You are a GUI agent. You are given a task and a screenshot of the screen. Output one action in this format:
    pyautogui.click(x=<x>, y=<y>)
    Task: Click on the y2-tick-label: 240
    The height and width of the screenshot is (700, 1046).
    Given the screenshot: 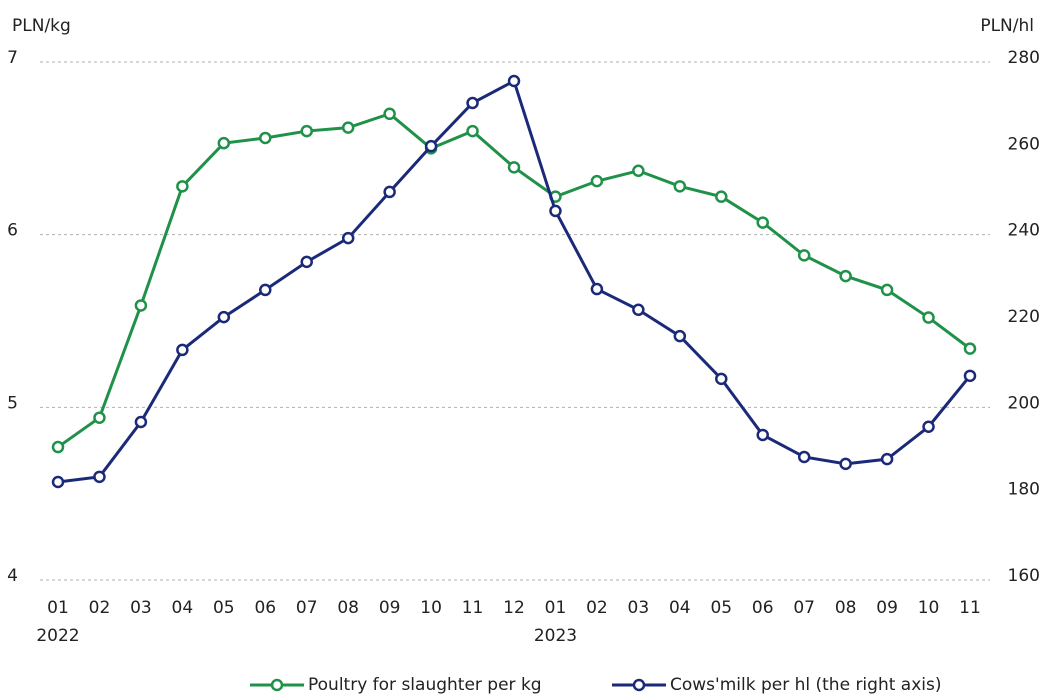 What is the action you would take?
    pyautogui.click(x=1024, y=231)
    